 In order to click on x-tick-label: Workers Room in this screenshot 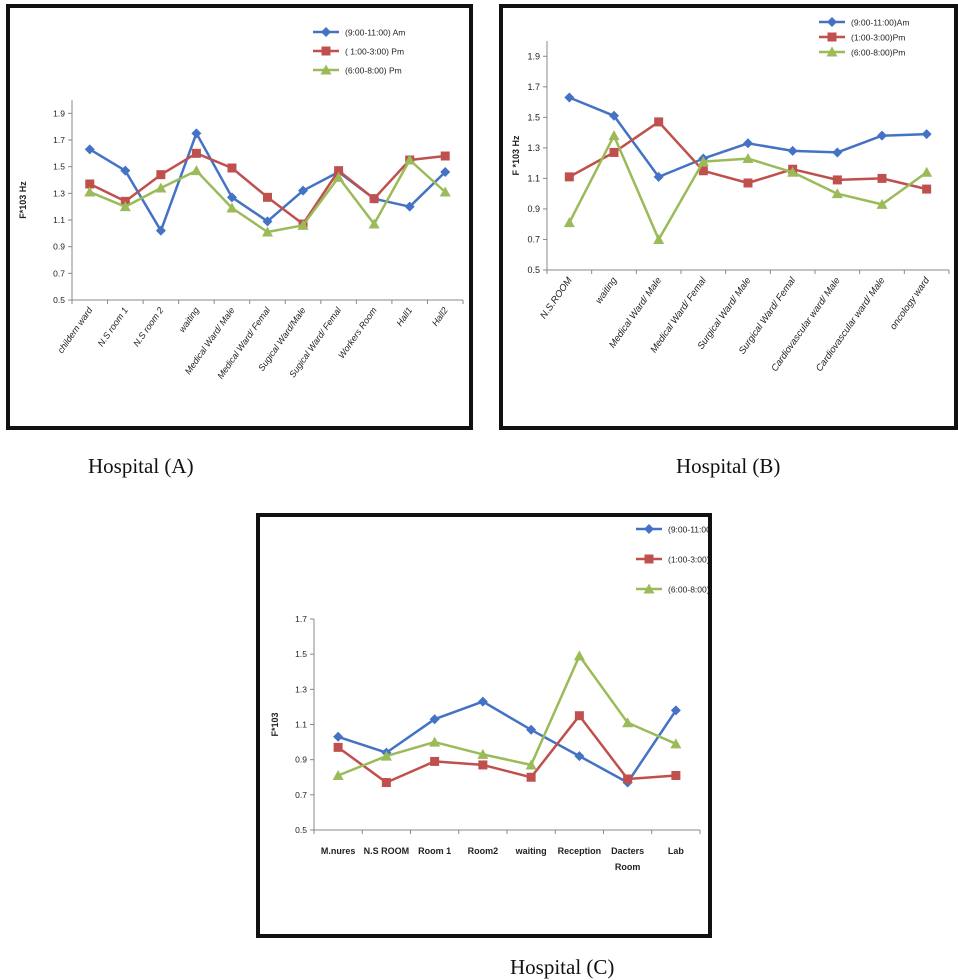, I will do `click(357, 332)`.